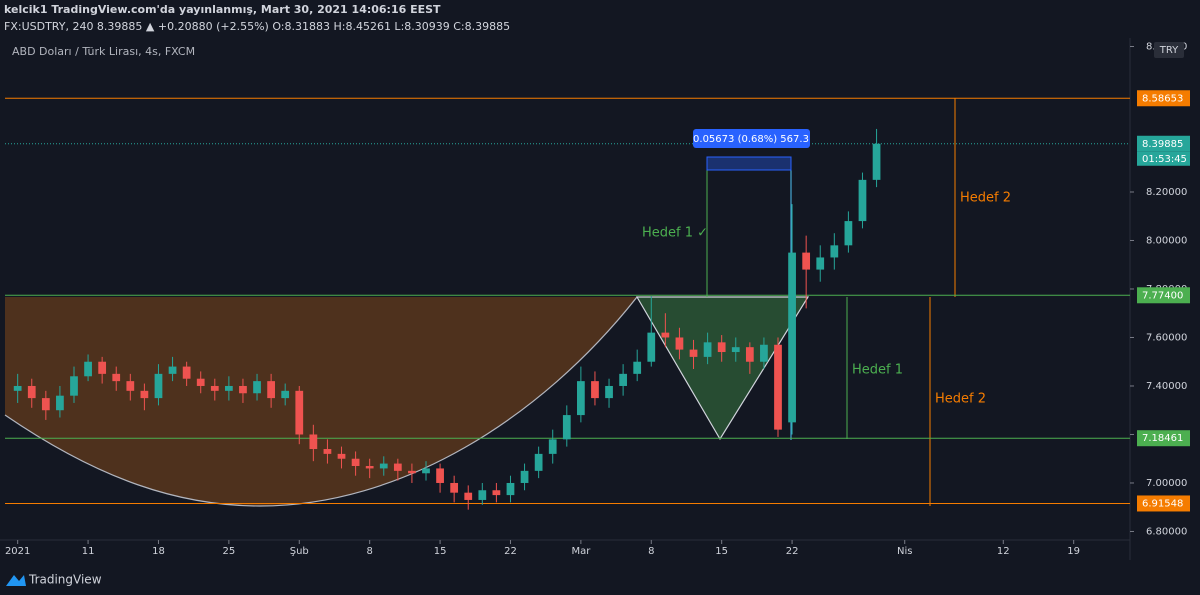 This screenshot has height=595, width=1200. I want to click on price-label: 8.58653, so click(1162, 98).